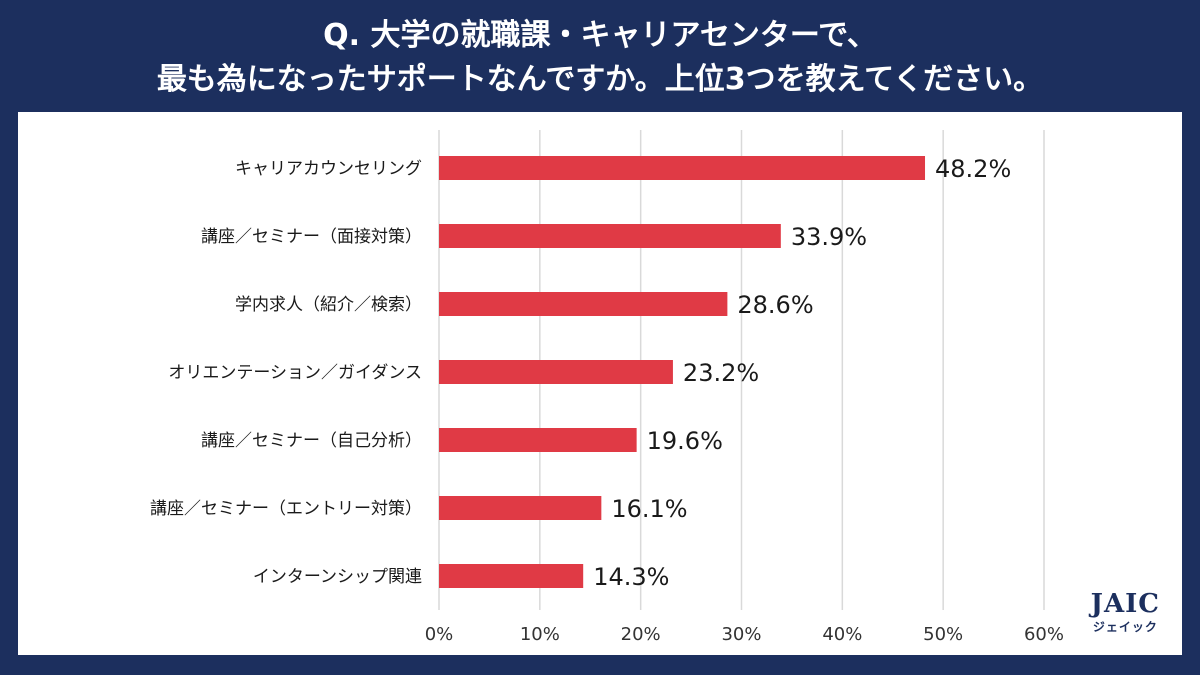 The image size is (1200, 675). I want to click on x-tick-label: 60%, so click(1044, 634).